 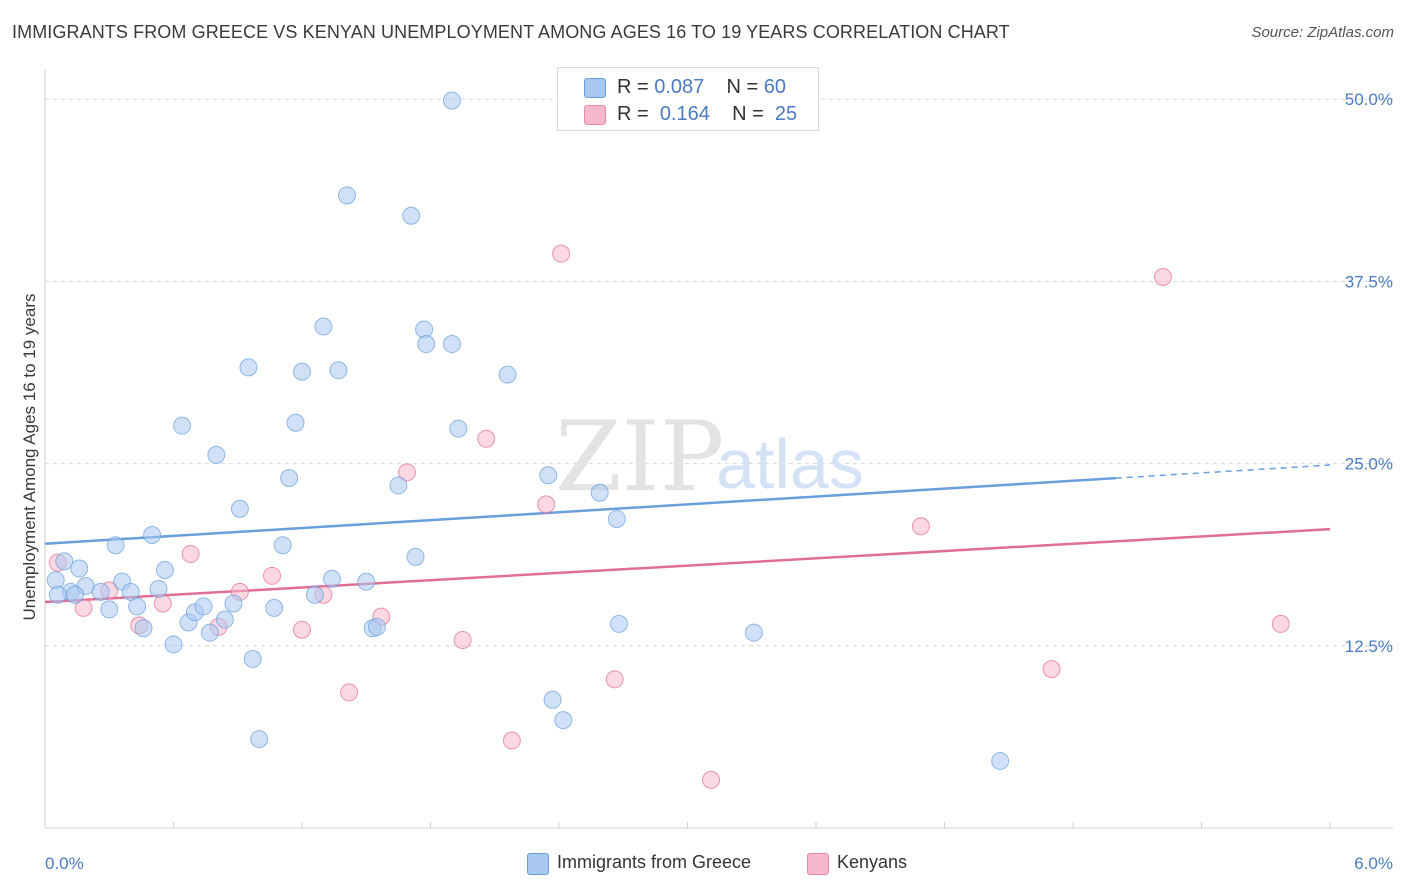 What do you see at coordinates (654, 862) in the screenshot?
I see `legend-label-greece: Immigrants from Greece` at bounding box center [654, 862].